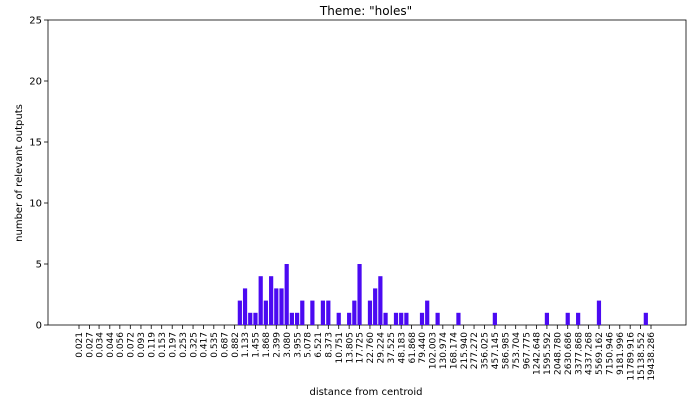  I want to click on x-tick-label: 0.253, so click(184, 345).